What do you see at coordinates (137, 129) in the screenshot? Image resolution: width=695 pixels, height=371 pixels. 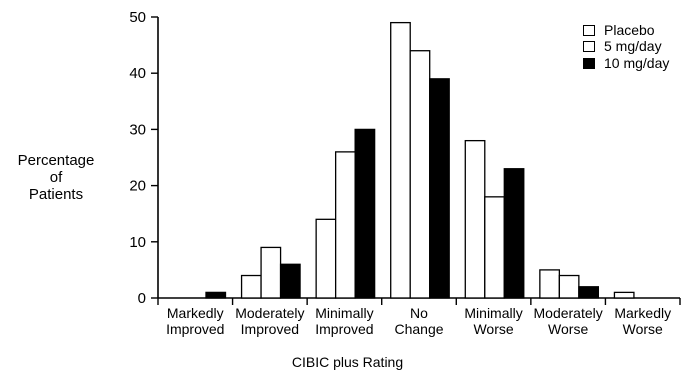 I see `y-tick-label: 30` at bounding box center [137, 129].